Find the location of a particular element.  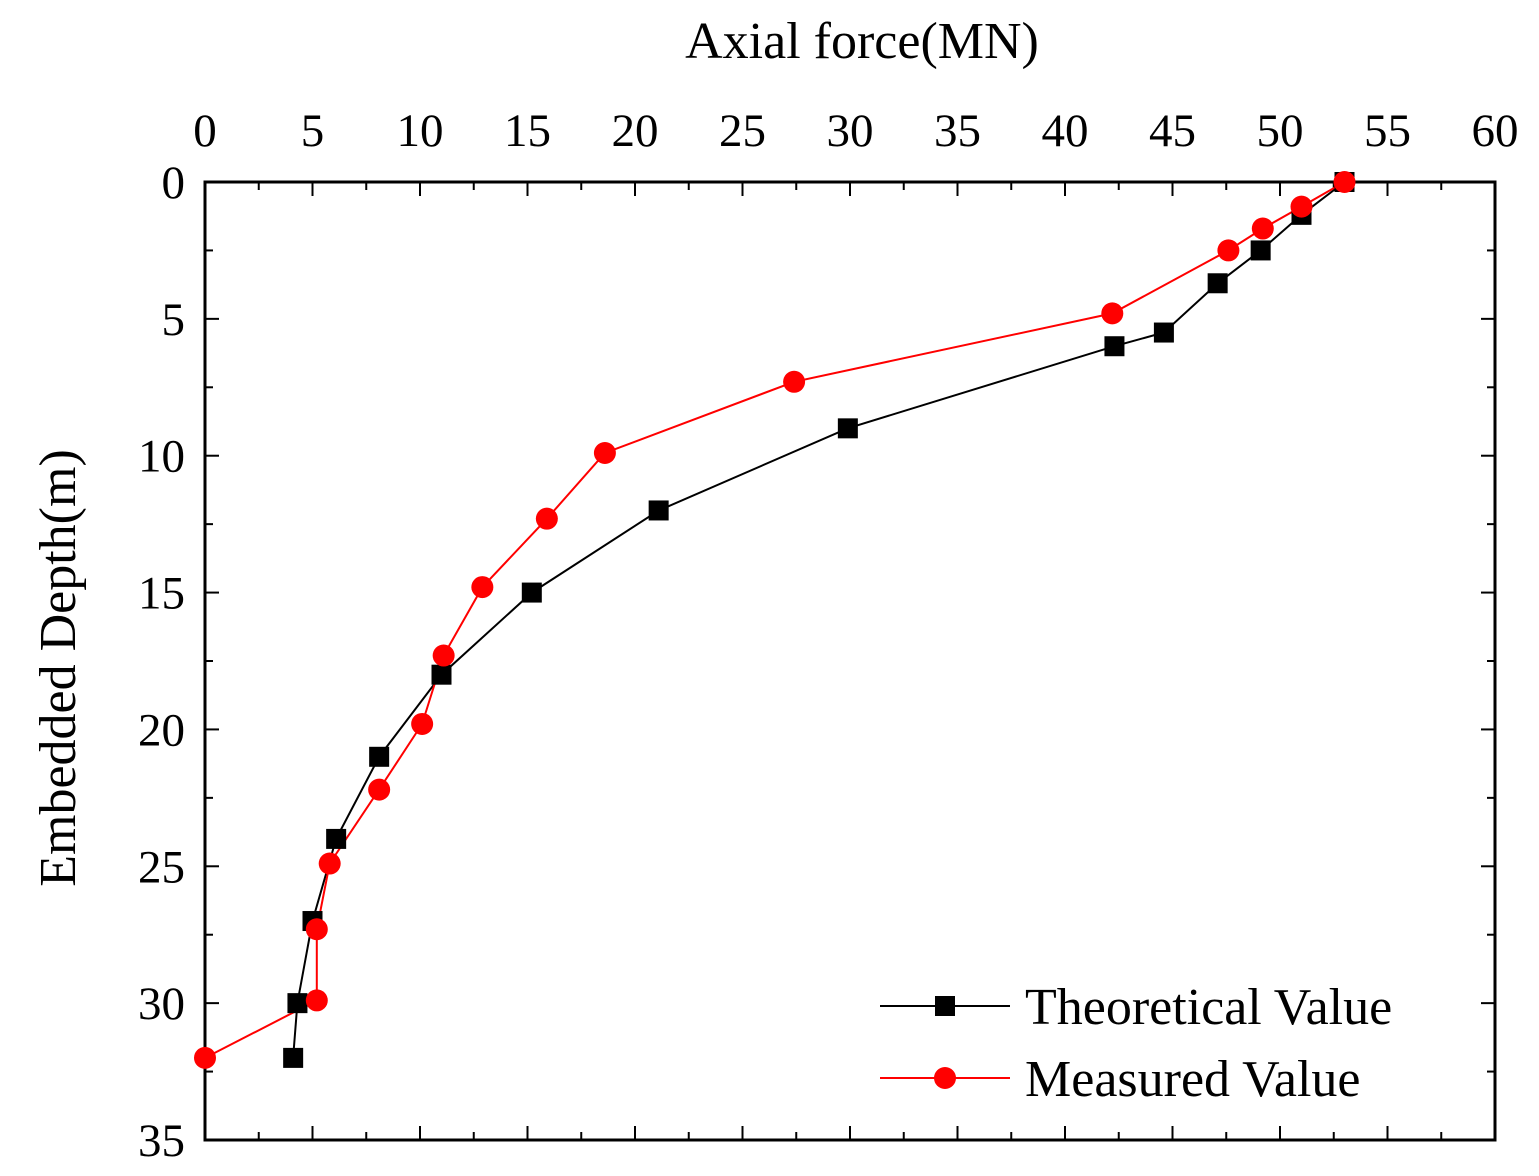

legend-marker-measured is located at coordinates (945, 1078).